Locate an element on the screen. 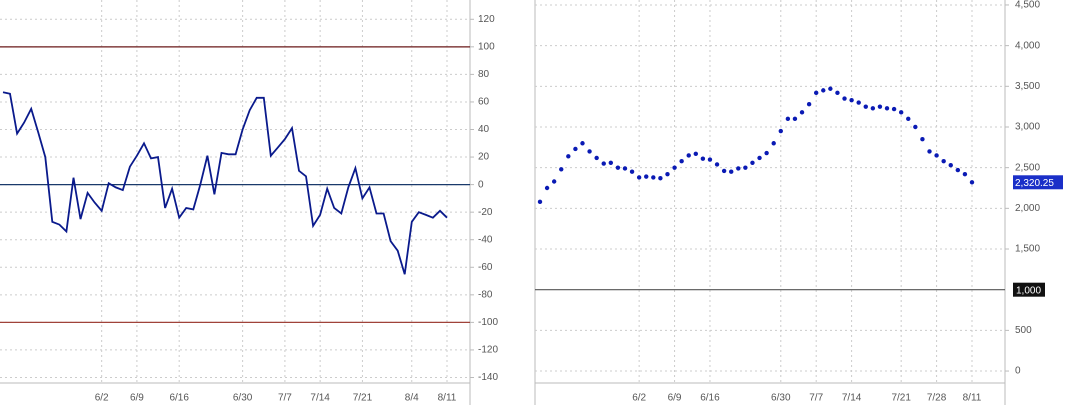 This screenshot has width=1071, height=405. y-tick-label: 2,500 is located at coordinates (1027, 167).